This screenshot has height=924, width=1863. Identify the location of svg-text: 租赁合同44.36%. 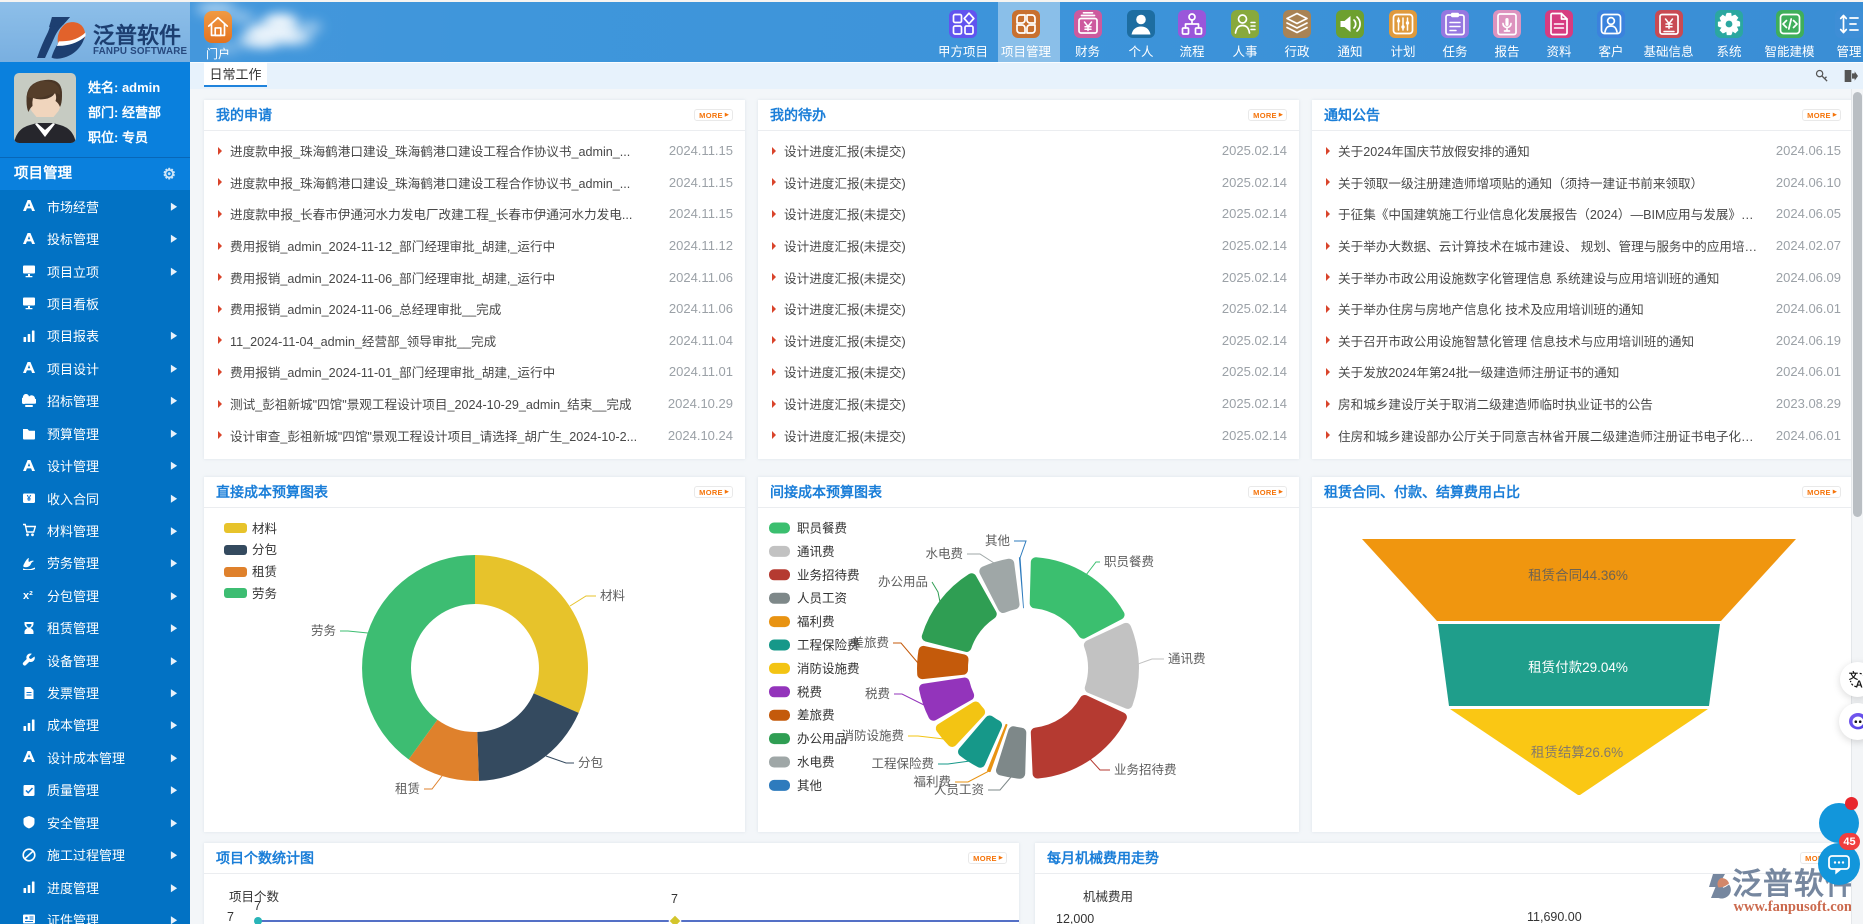
(1578, 575).